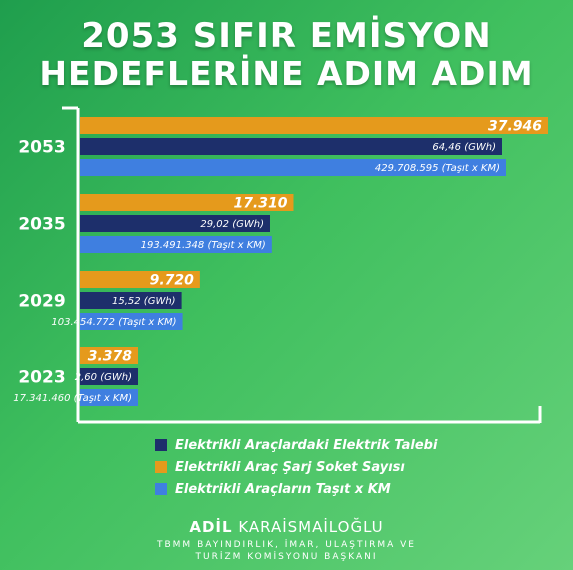  Describe the element at coordinates (260, 204) in the screenshot. I see `data-label-sockets-2035: 17.310` at that location.